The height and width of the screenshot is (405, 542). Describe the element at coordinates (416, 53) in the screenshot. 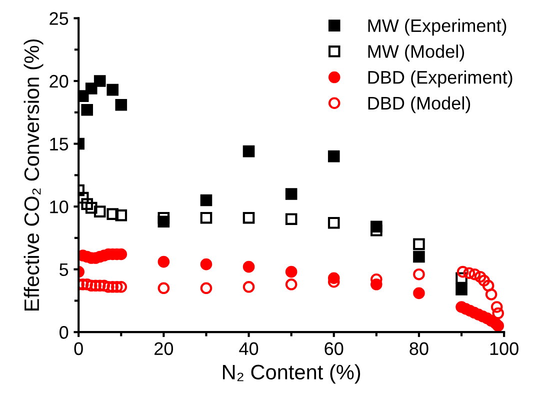

I see `legend-label: MW (Model)` at that location.